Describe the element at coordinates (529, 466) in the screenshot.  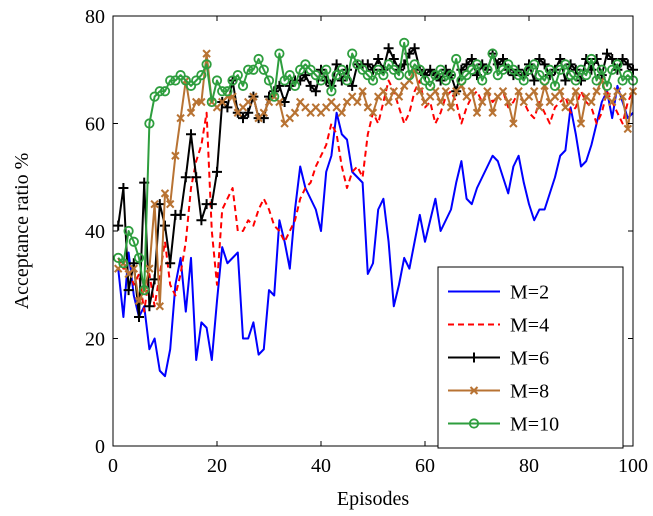
I see `x-tick-label: 80` at that location.